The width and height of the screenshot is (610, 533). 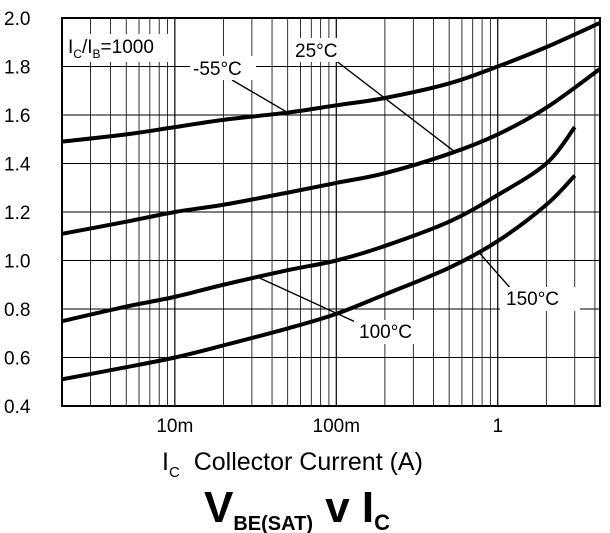 What do you see at coordinates (174, 426) in the screenshot?
I see `x-tick-label: 10m` at bounding box center [174, 426].